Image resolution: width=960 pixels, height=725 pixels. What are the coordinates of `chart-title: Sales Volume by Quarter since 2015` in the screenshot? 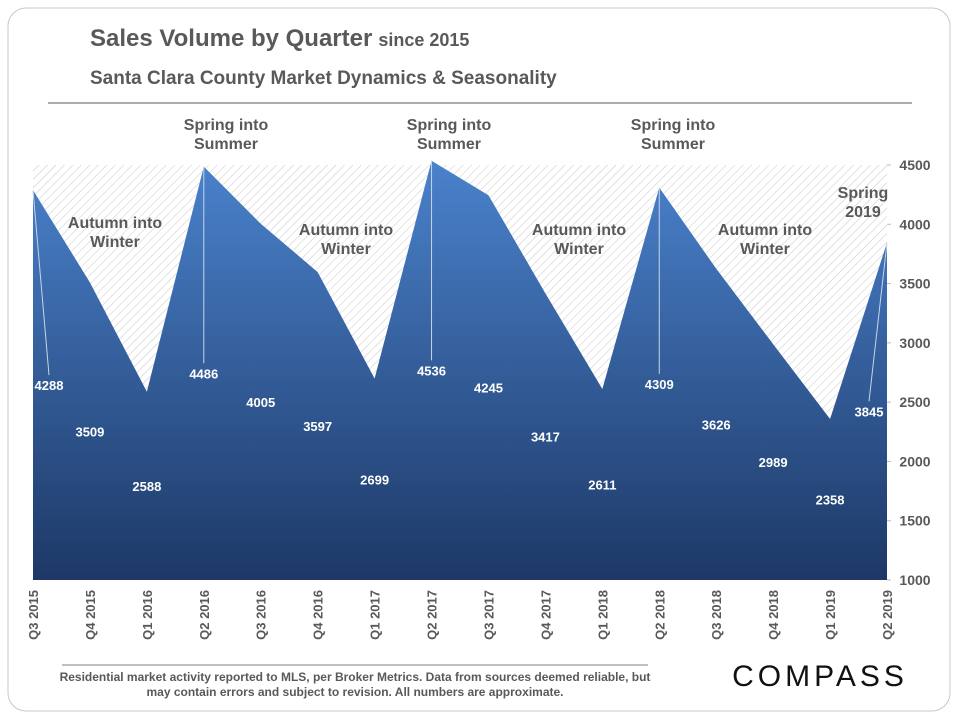 It's located at (279, 38).